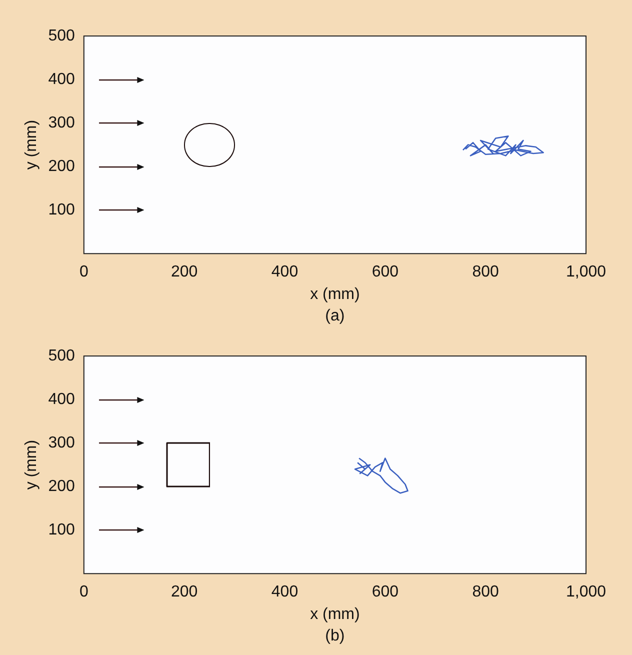 Image resolution: width=632 pixels, height=655 pixels. I want to click on text: (b), so click(335, 635).